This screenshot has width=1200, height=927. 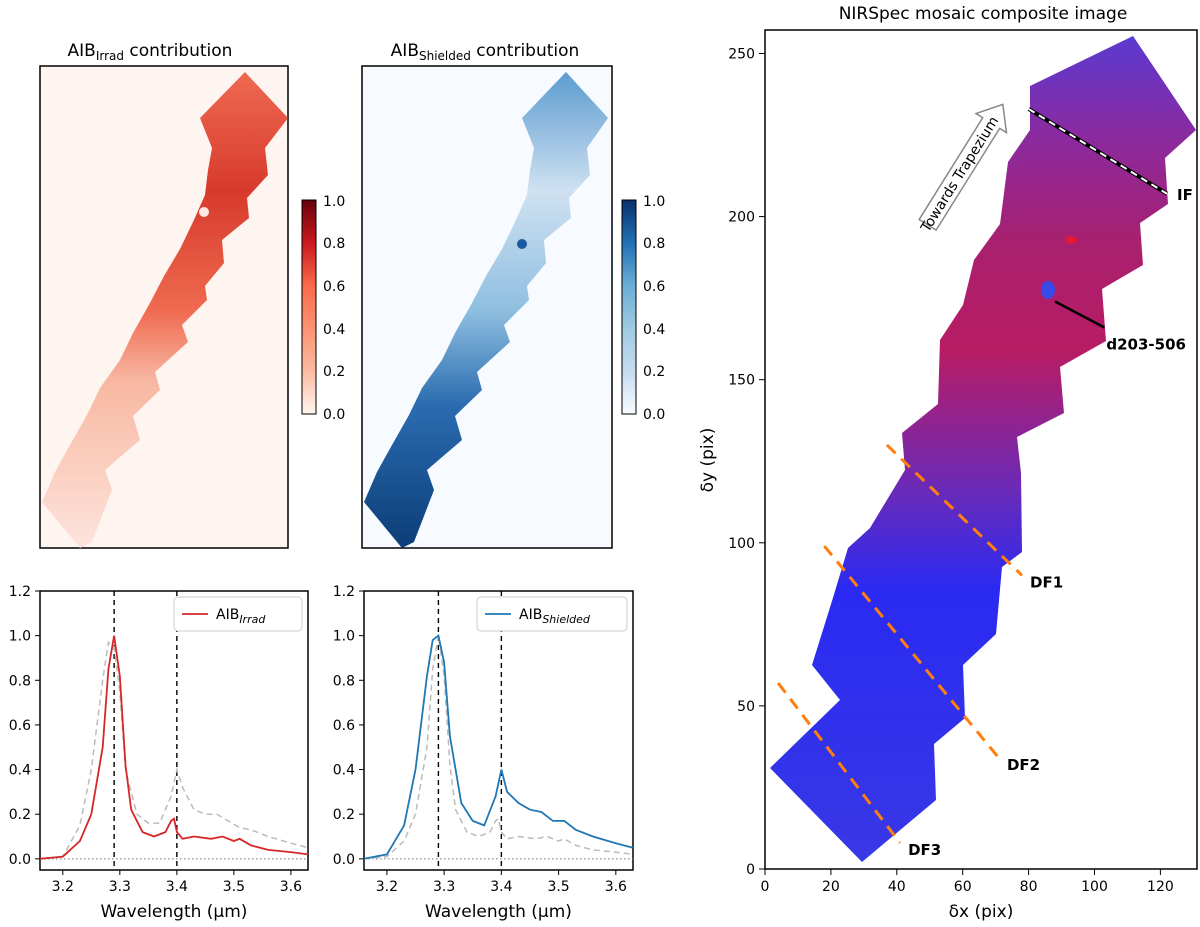 I want to click on irrad-colorbar-ticks: 0.0 0.2 0.4 0.6 0.8 1.0, so click(x=334, y=308).